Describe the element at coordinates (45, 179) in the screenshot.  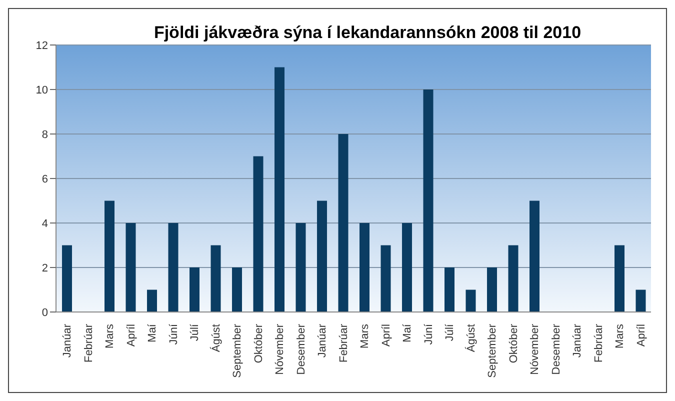
I see `y-tick-label: 6` at that location.